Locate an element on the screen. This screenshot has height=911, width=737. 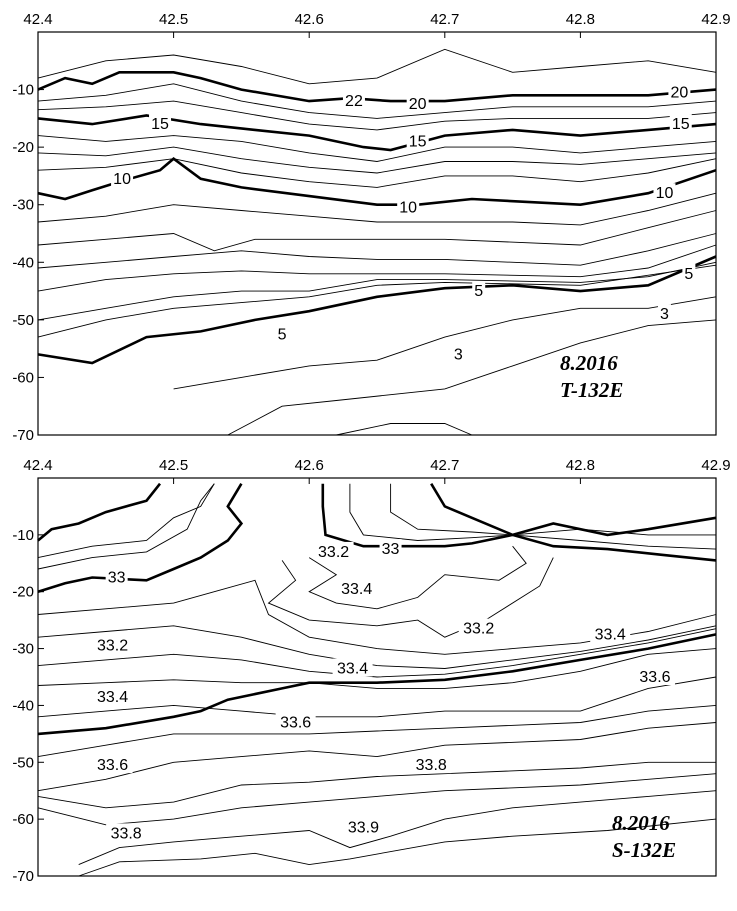
panel-title: S-132E is located at coordinates (644, 850).